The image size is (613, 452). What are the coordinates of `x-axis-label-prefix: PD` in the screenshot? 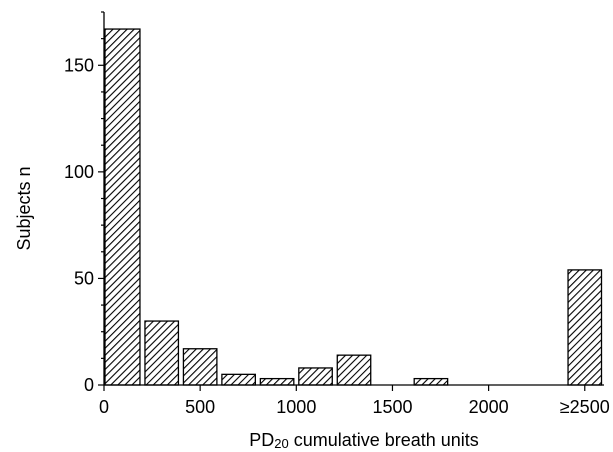 It's located at (261, 440).